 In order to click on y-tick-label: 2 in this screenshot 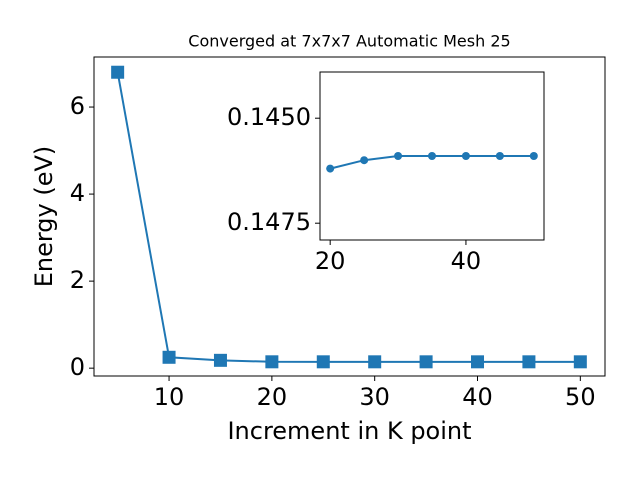, I will do `click(77, 280)`.